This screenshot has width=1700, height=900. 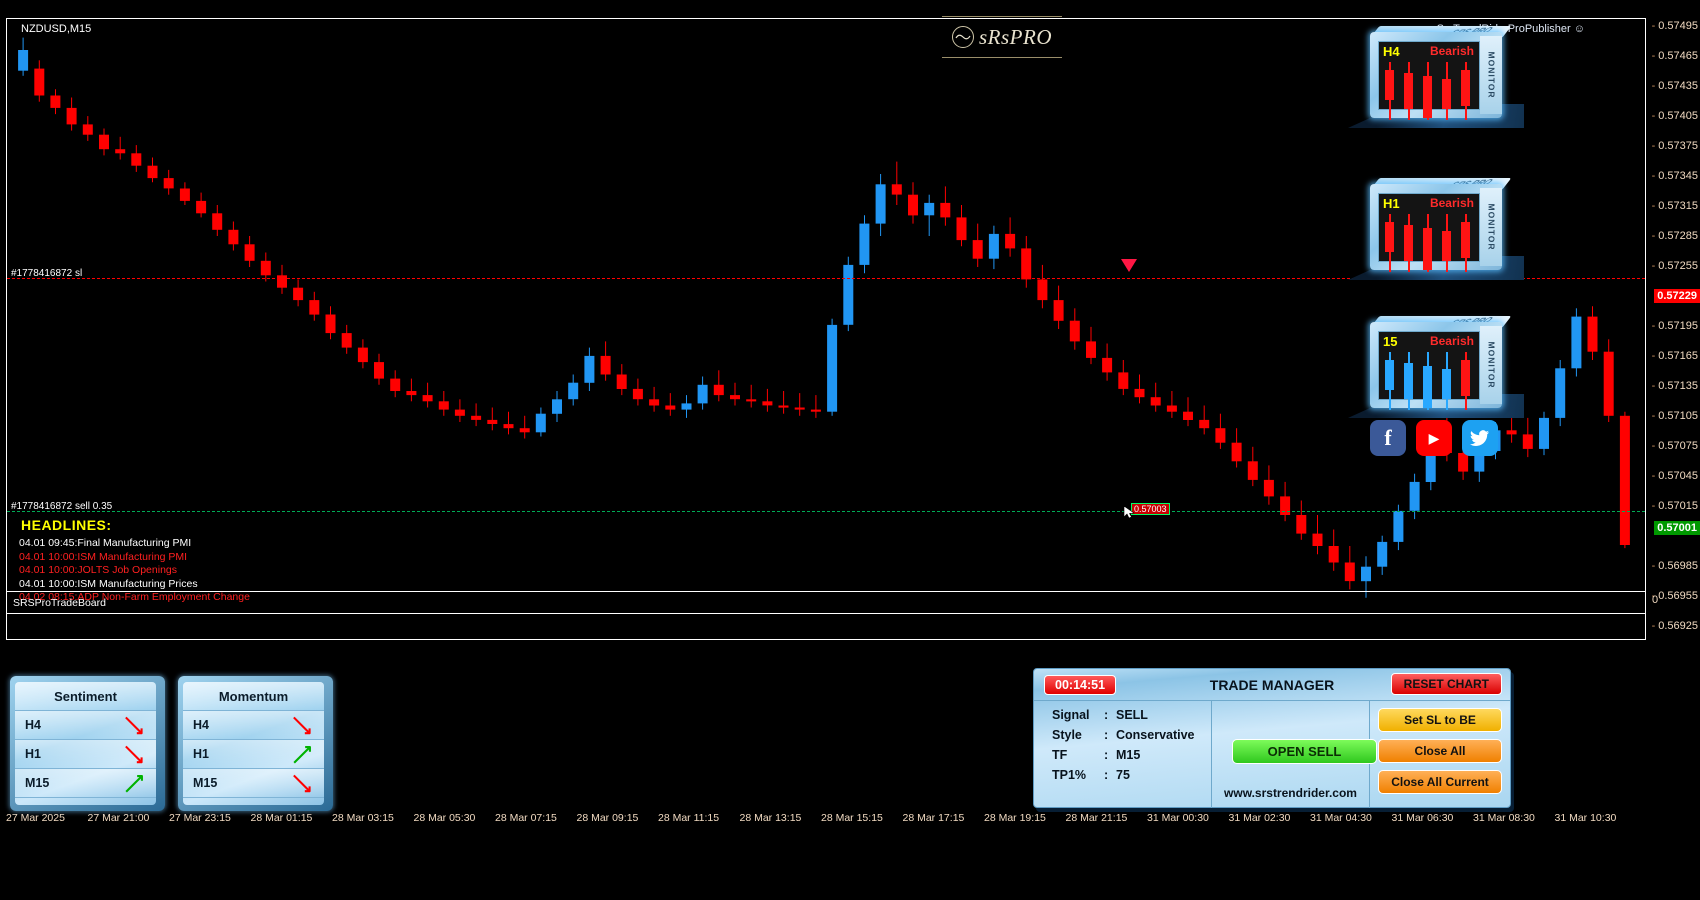 I want to click on momentum-title: Momentum, so click(x=253, y=696).